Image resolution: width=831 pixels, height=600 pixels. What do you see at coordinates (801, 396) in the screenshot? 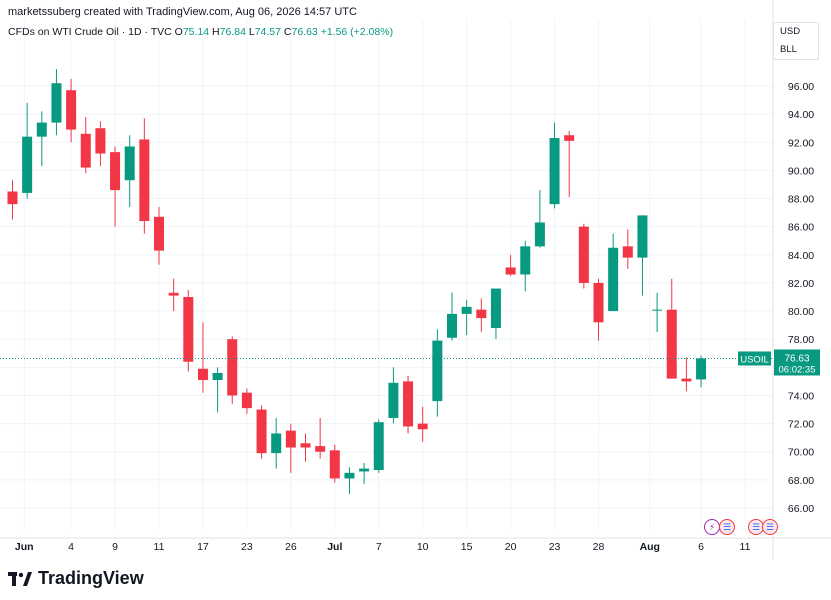
I see `y-tick-label: 74.00` at bounding box center [801, 396].